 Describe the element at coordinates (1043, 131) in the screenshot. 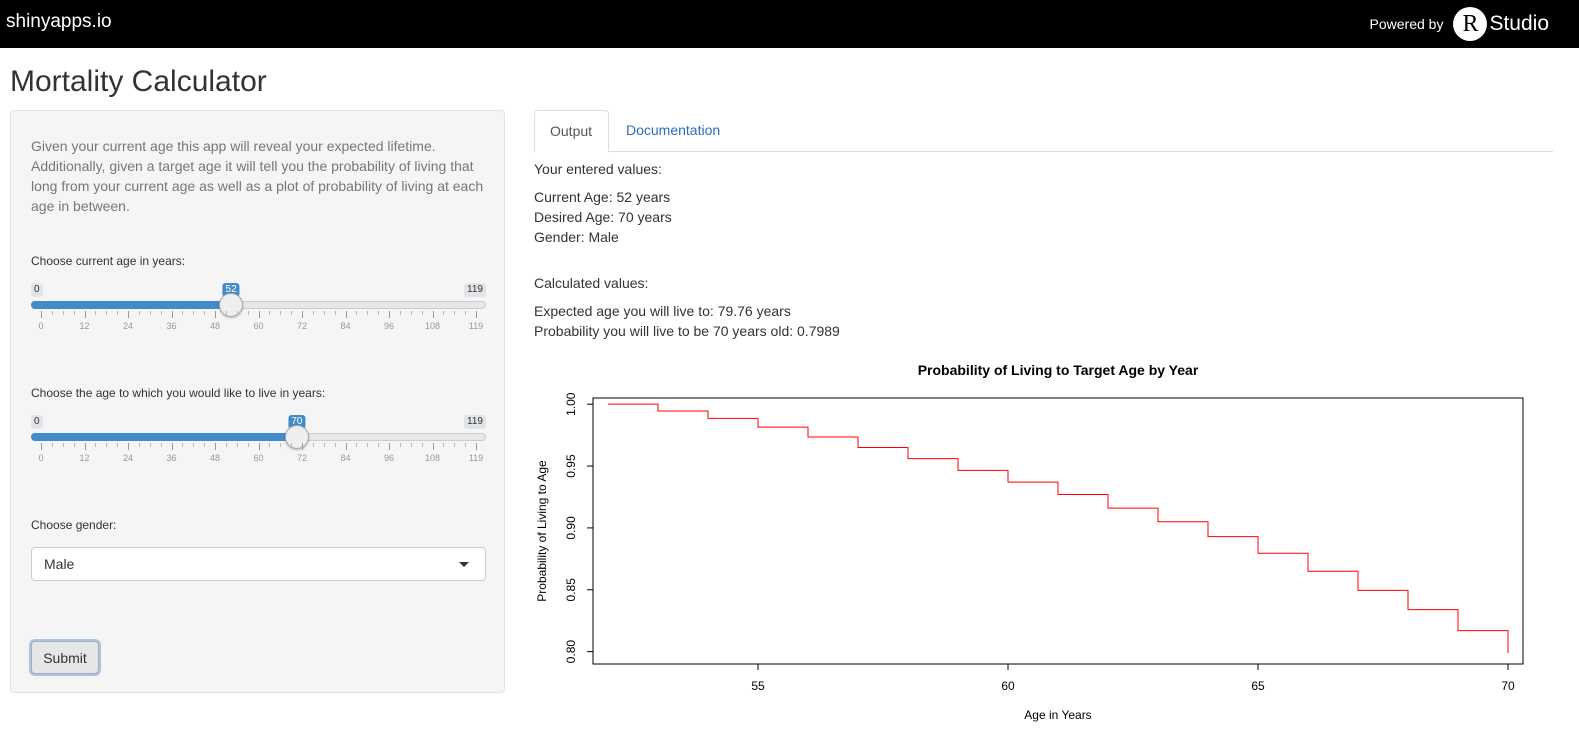

I see `tab-bar: Output Documentation` at that location.